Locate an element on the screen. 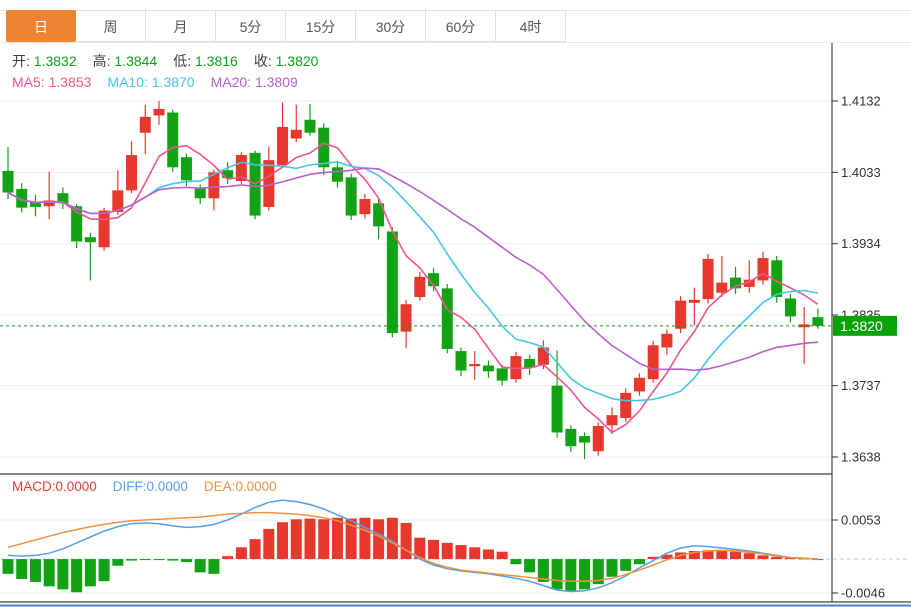 The width and height of the screenshot is (911, 607). ma-legend: MA5: 1.3853 MA10: 1.3870 MA20: 1.3809 is located at coordinates (163, 82).